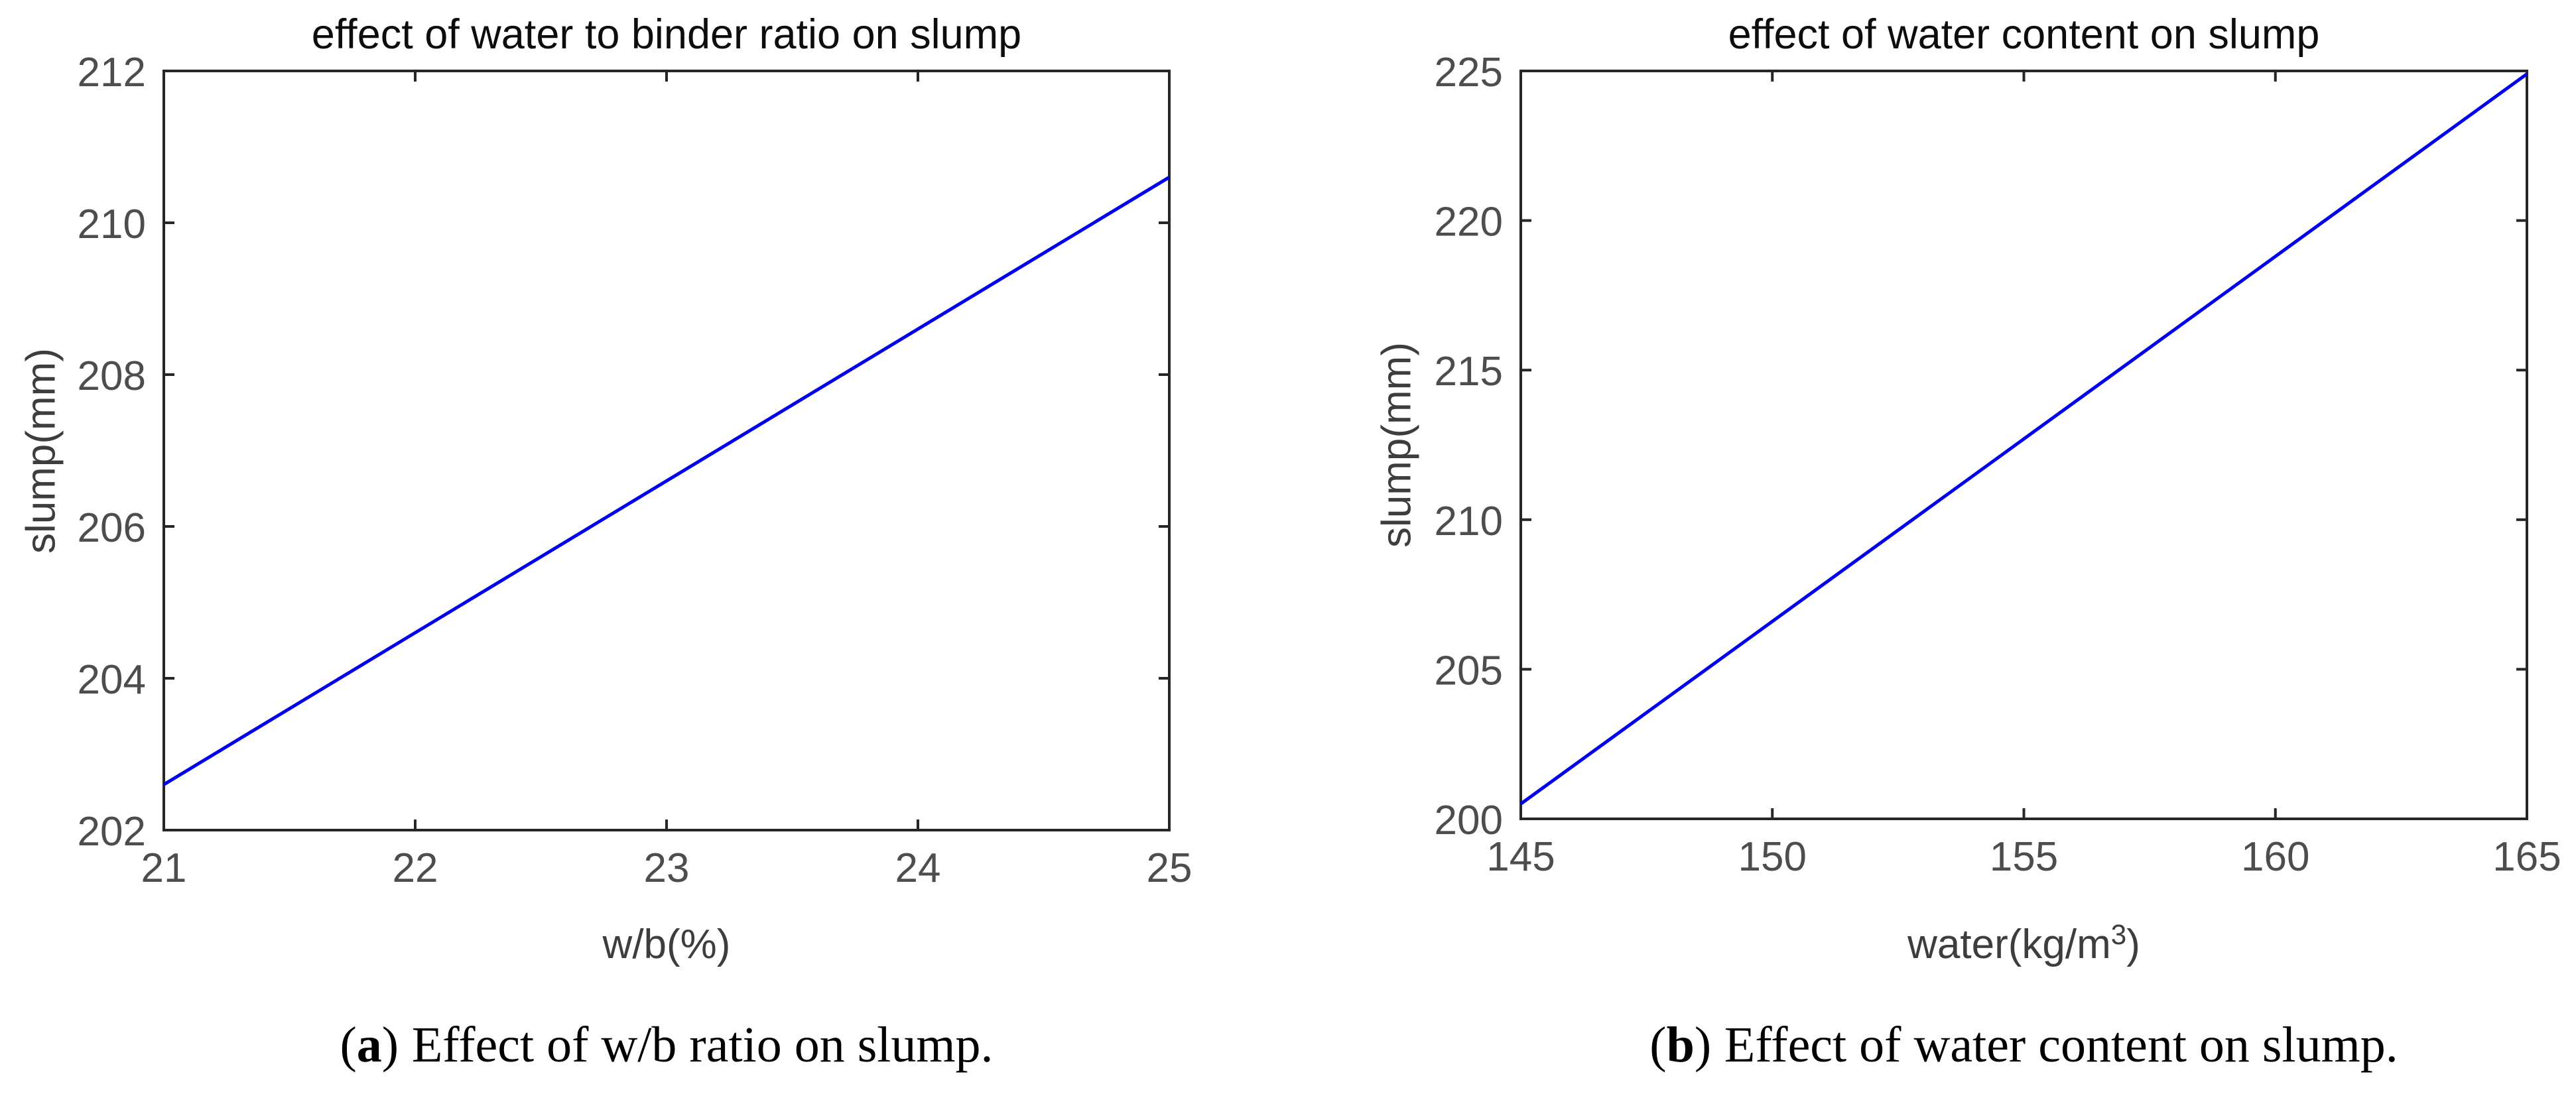 The image size is (2576, 1094). Describe the element at coordinates (2061, 1045) in the screenshot. I see `caption-text: Effect of water content on slump.` at that location.